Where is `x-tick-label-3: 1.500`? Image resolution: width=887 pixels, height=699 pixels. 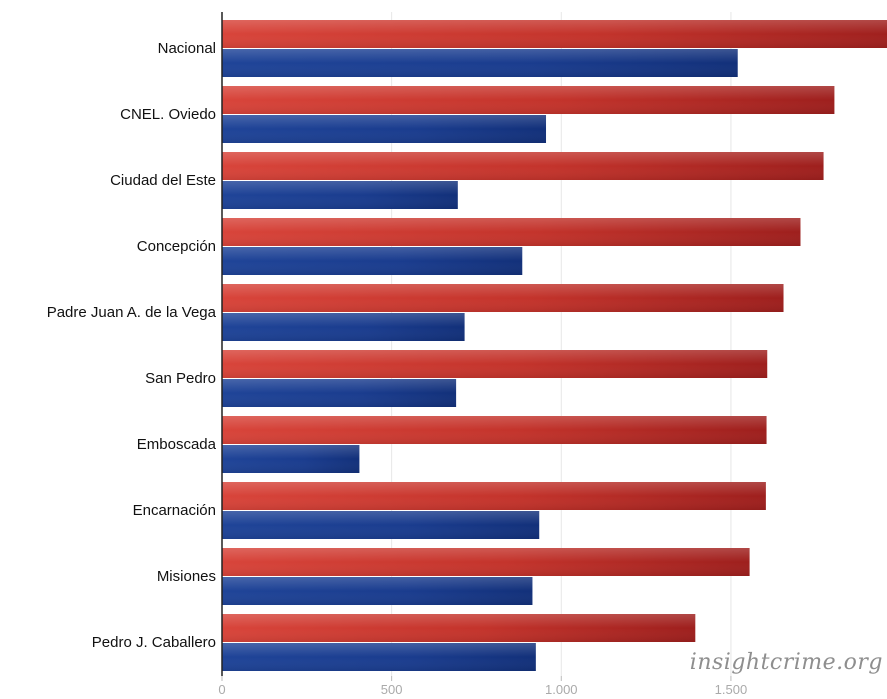 x-tick-label-3: 1.500 is located at coordinates (731, 689).